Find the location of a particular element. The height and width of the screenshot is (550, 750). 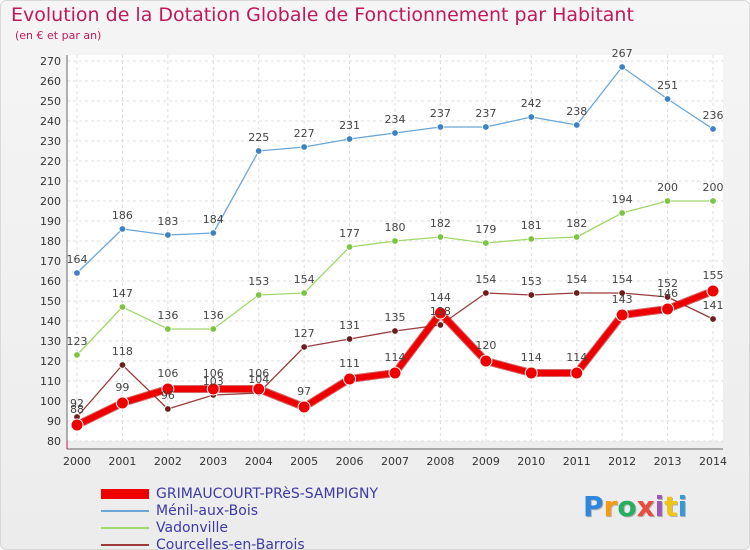

y-tick-label: 260 is located at coordinates (50, 81).